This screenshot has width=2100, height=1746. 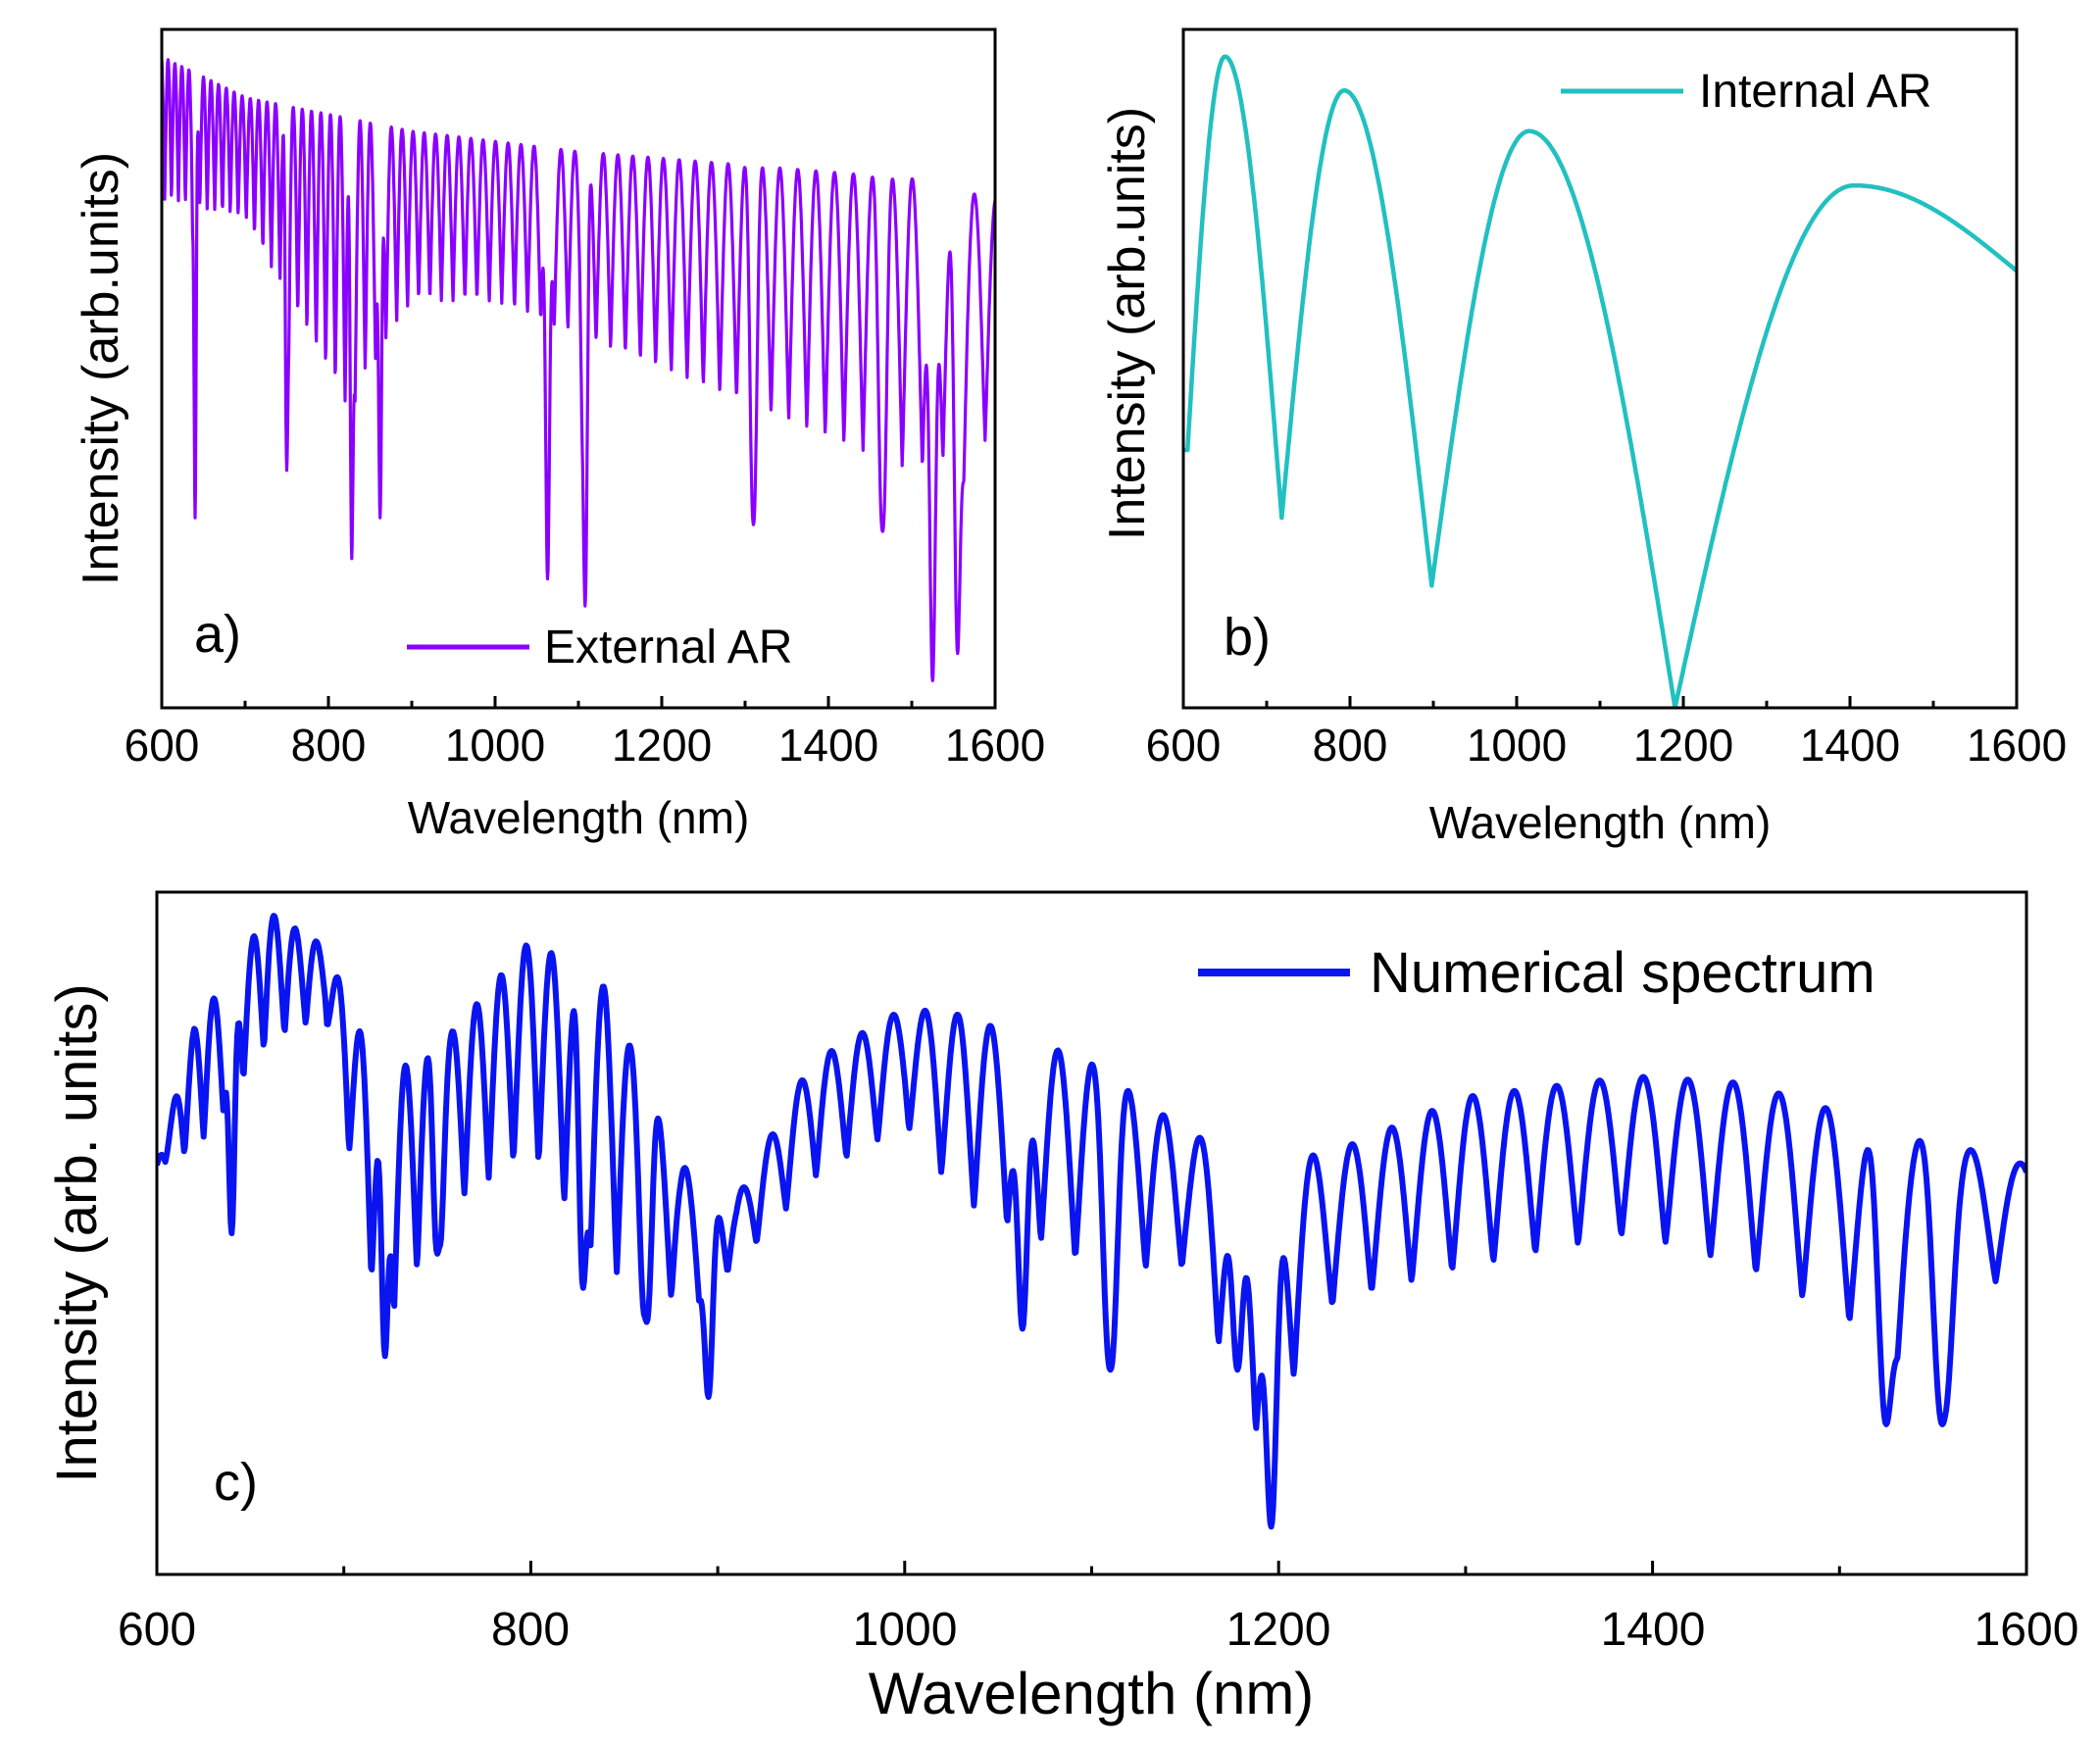 I want to click on x-ticks-b, so click(x=1600, y=702).